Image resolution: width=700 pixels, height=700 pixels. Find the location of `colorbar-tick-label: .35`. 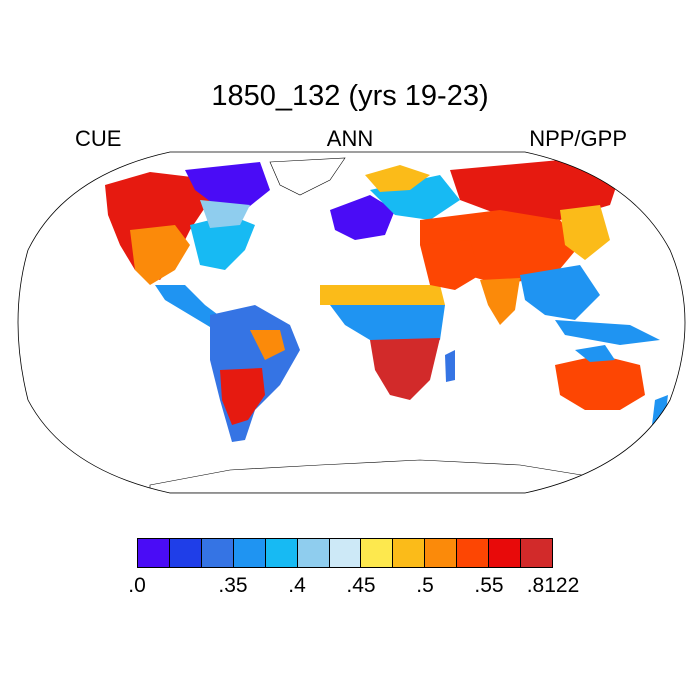

colorbar-tick-label: .35 is located at coordinates (233, 585).